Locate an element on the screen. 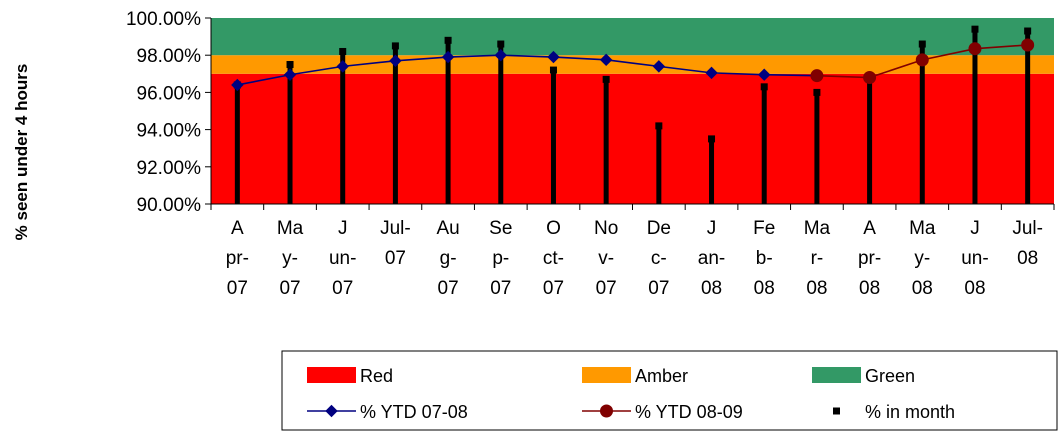  x-tick-label: Au is located at coordinates (447, 228).